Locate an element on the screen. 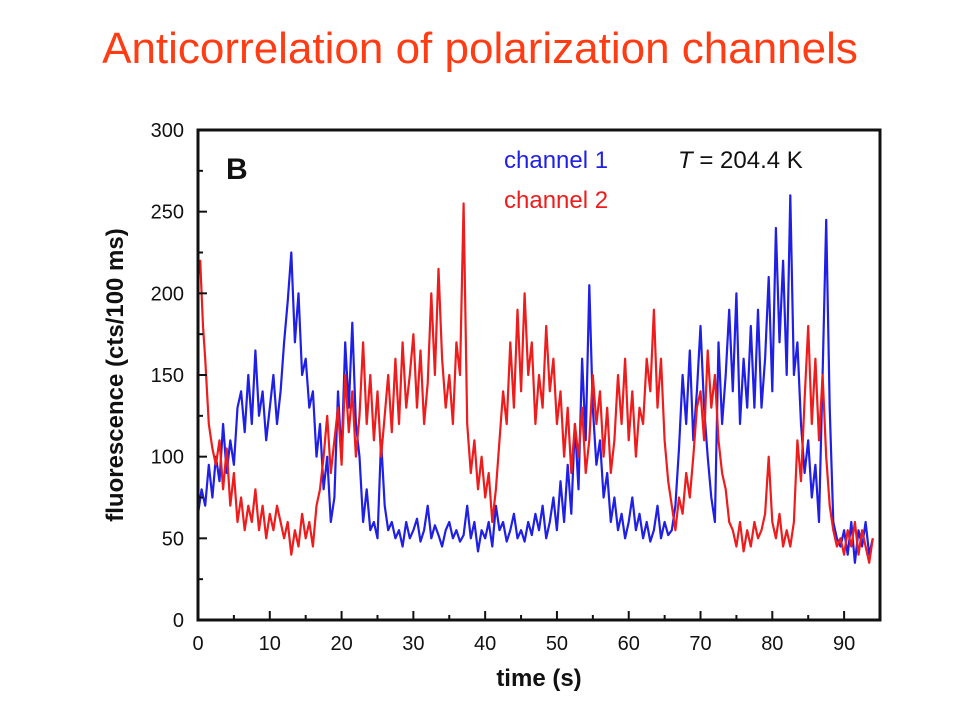 Image resolution: width=960 pixels, height=720 pixels. y-tick-label: 0 is located at coordinates (178, 621).